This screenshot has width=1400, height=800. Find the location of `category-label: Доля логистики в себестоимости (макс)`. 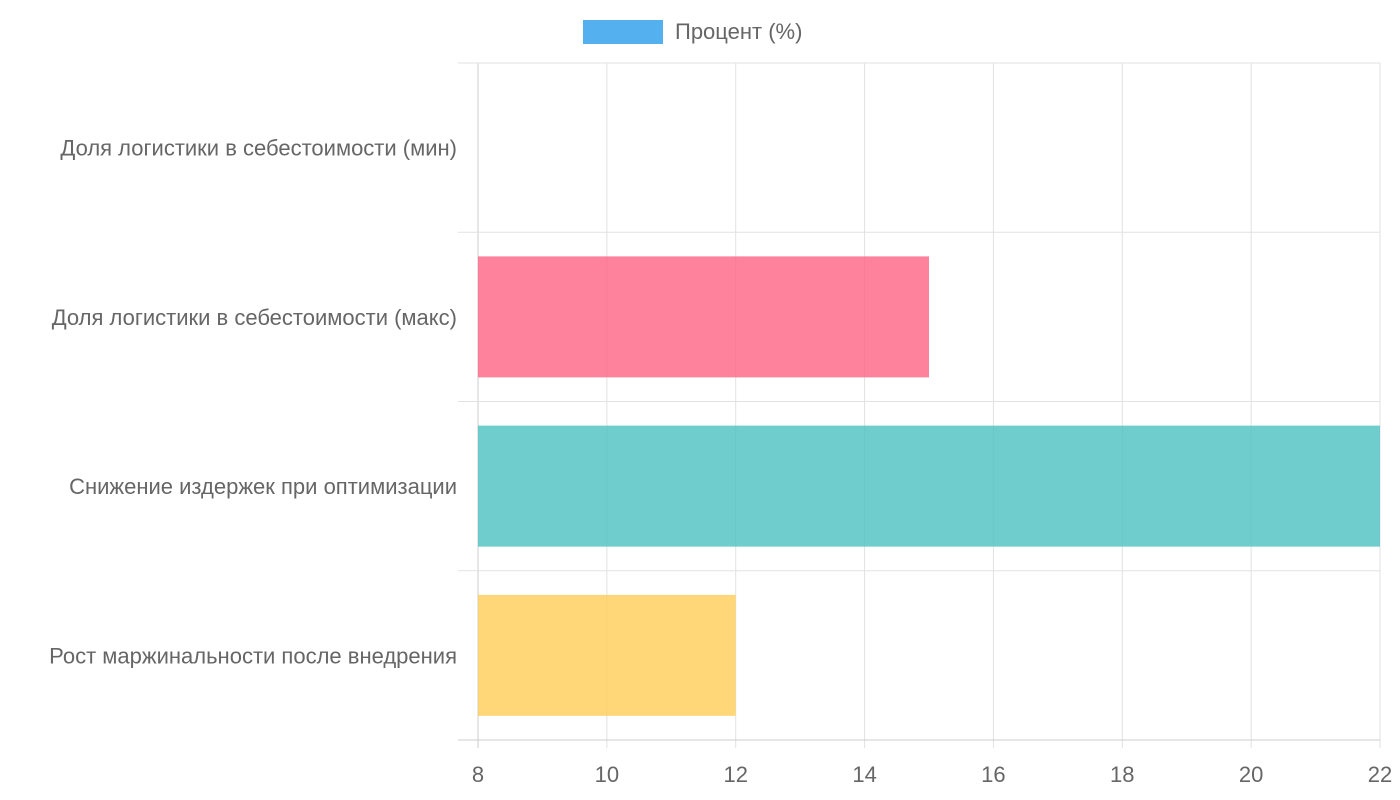

category-label: Доля логистики в себестоимости (макс) is located at coordinates (254, 317).